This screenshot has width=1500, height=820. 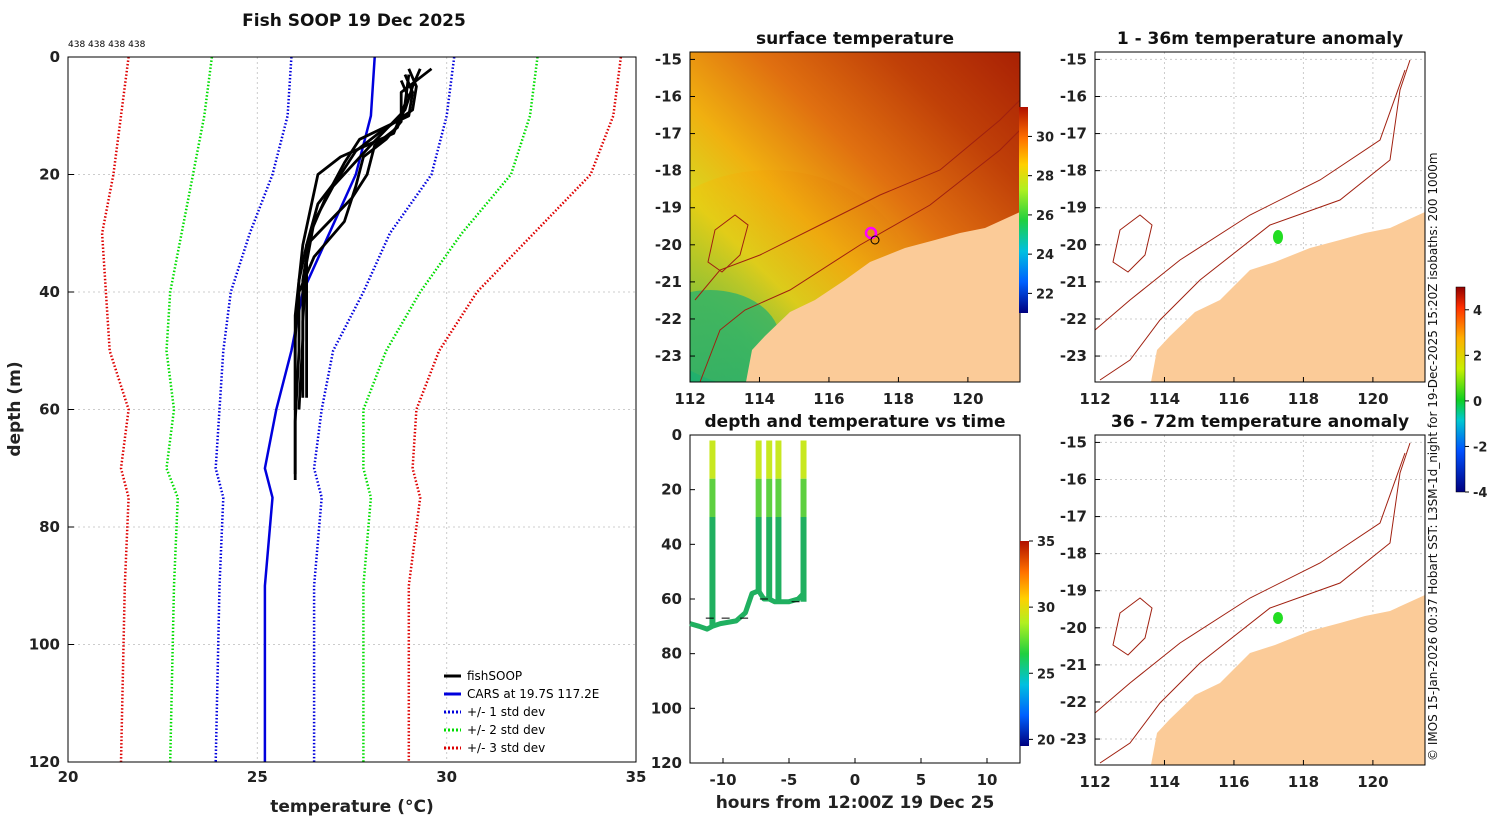 What do you see at coordinates (115, 409) in the screenshot?
I see `profile-series--3-std-dev` at bounding box center [115, 409].